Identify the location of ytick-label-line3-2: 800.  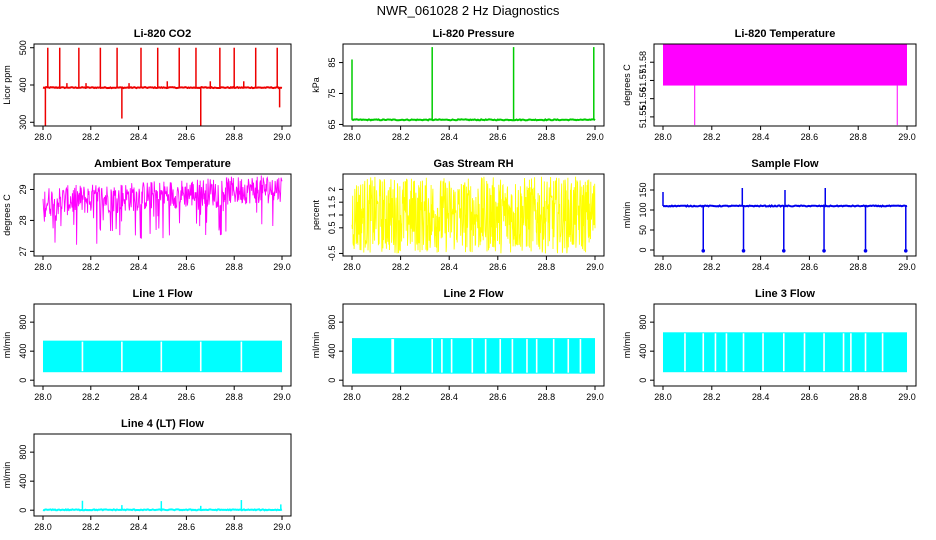
(643, 322).